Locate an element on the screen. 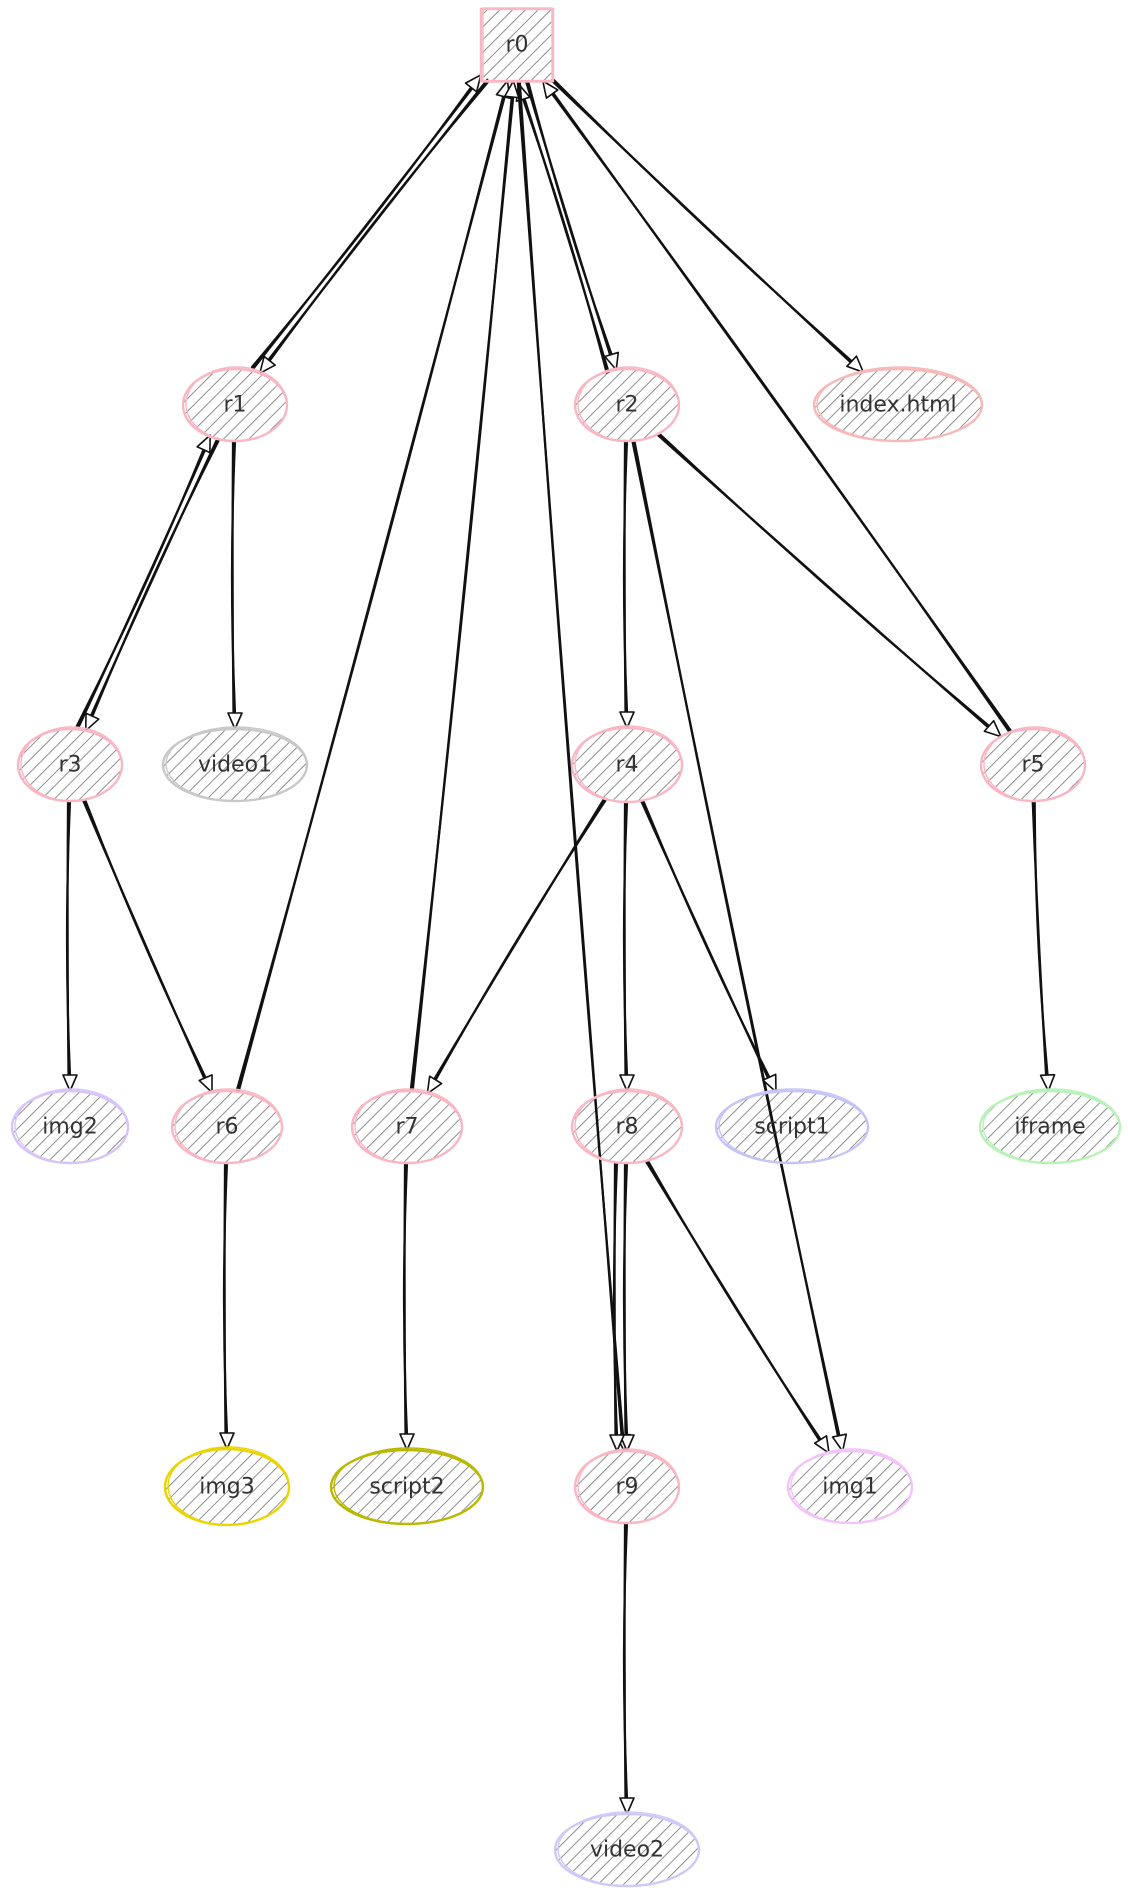 The height and width of the screenshot is (1888, 1128). edge-r0-to-r1 is located at coordinates (374, 226).